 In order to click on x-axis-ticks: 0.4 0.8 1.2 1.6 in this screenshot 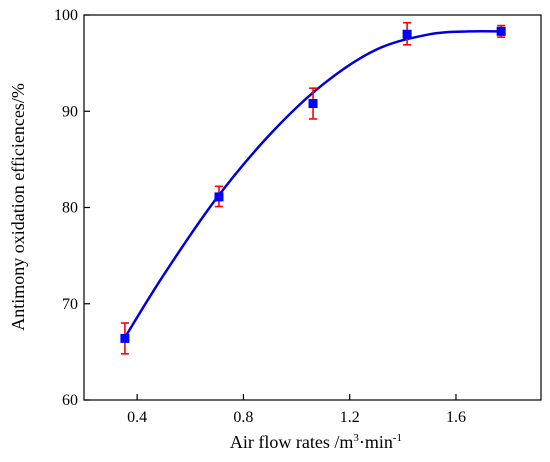, I will do `click(296, 410)`.